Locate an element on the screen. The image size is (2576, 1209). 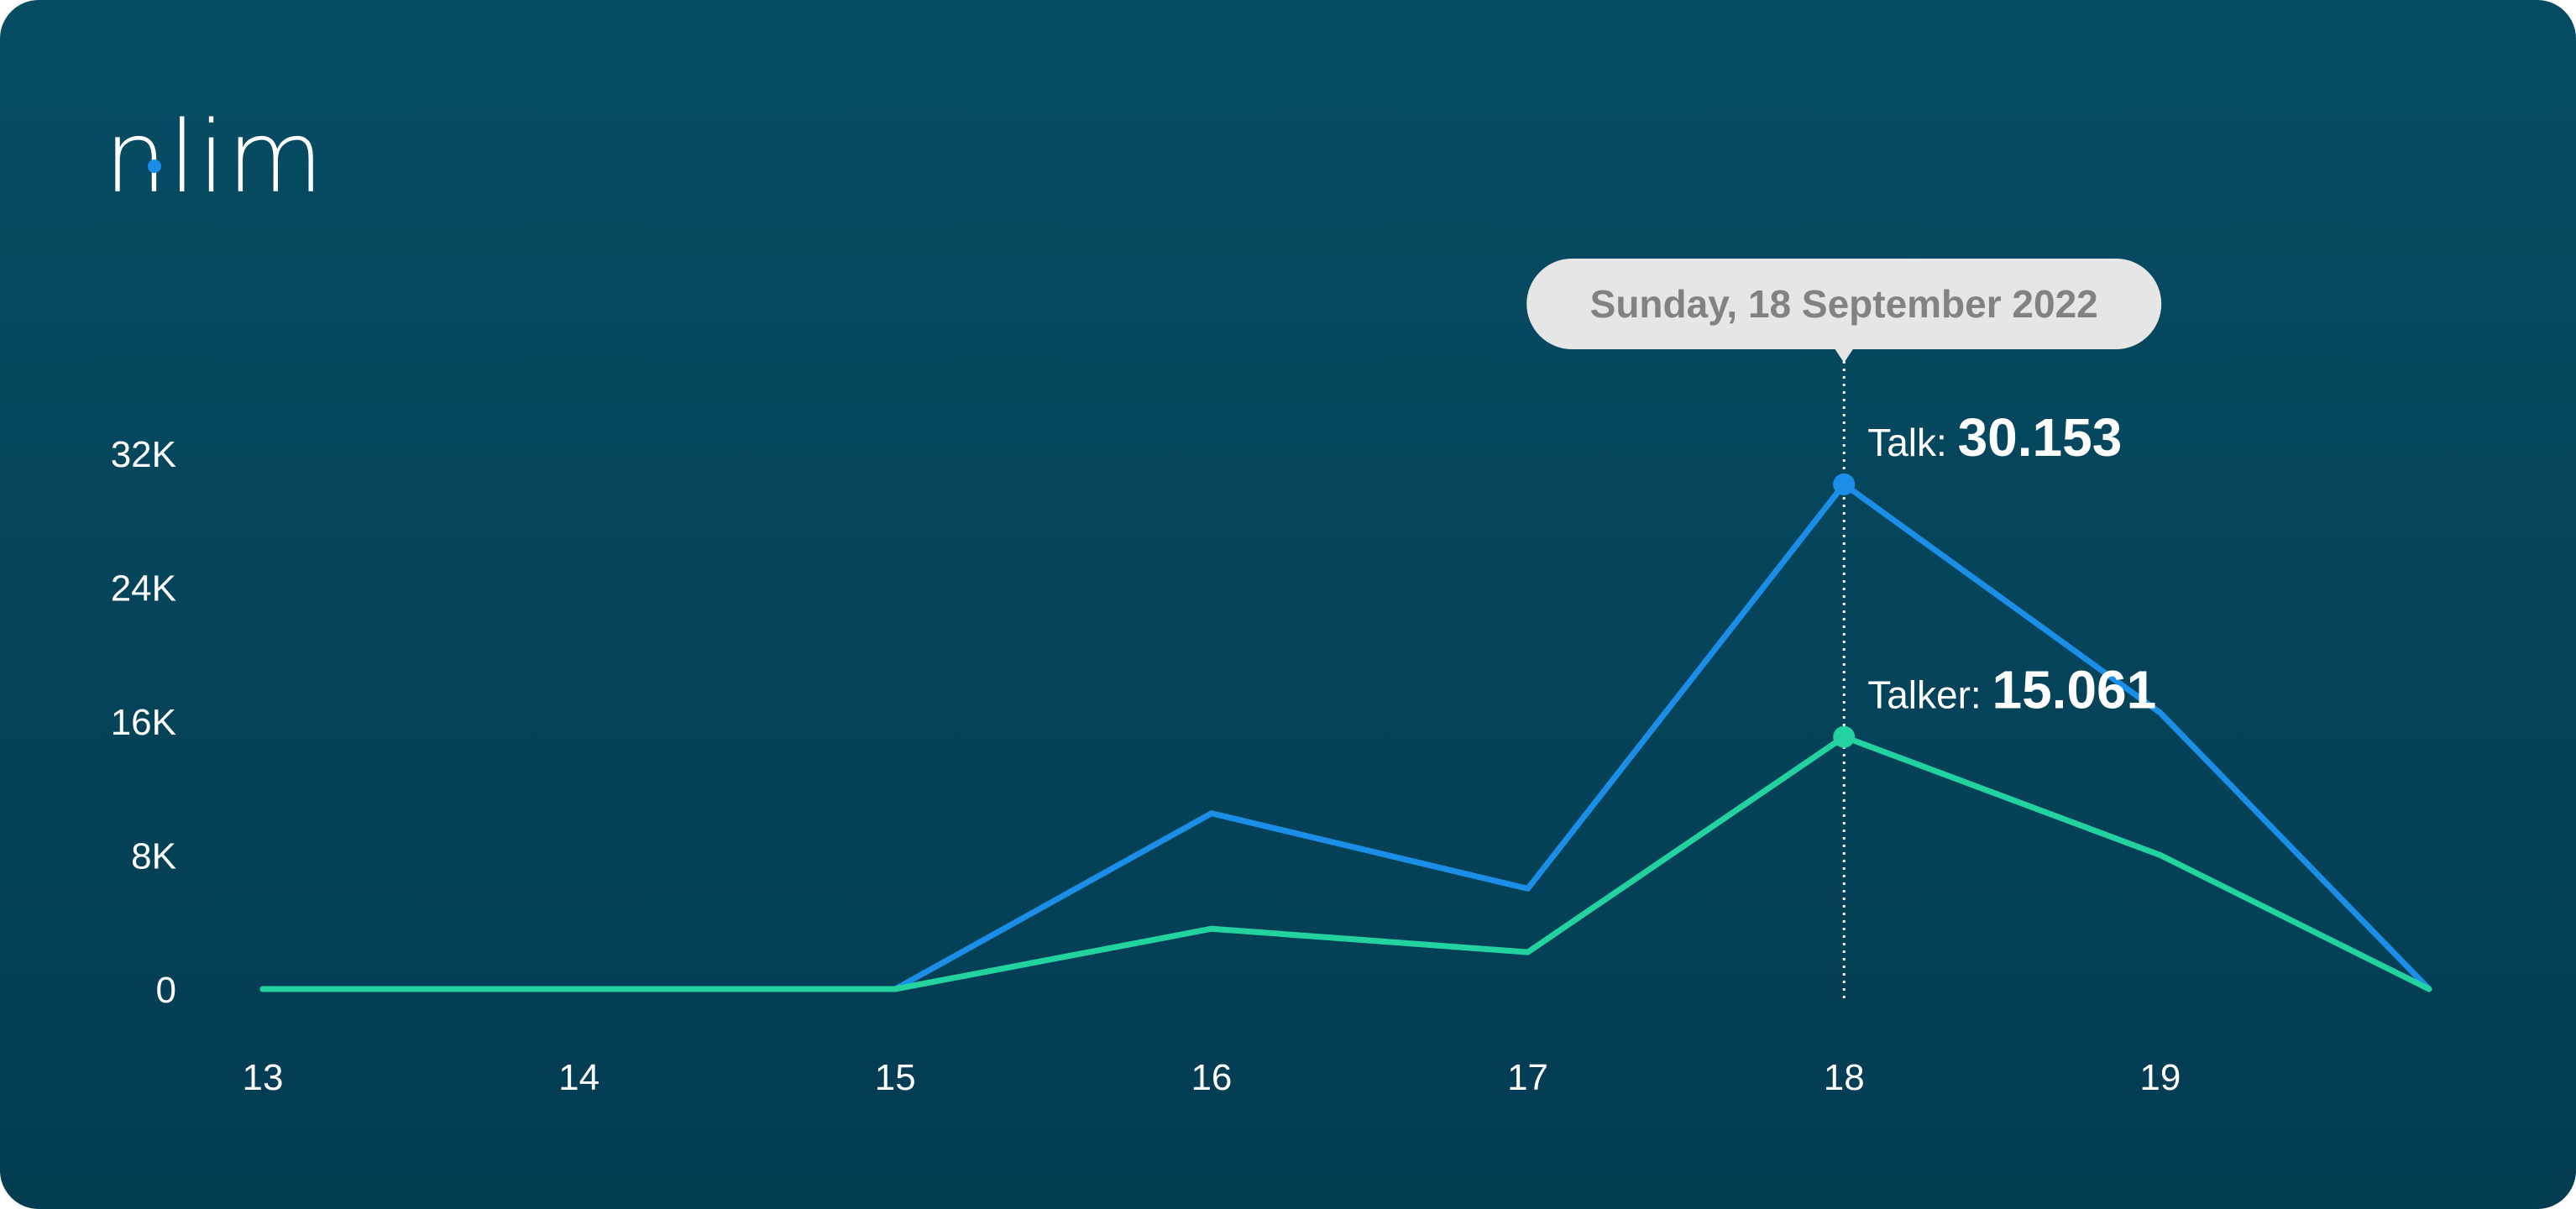
x-tick-label: 14 is located at coordinates (578, 1077).